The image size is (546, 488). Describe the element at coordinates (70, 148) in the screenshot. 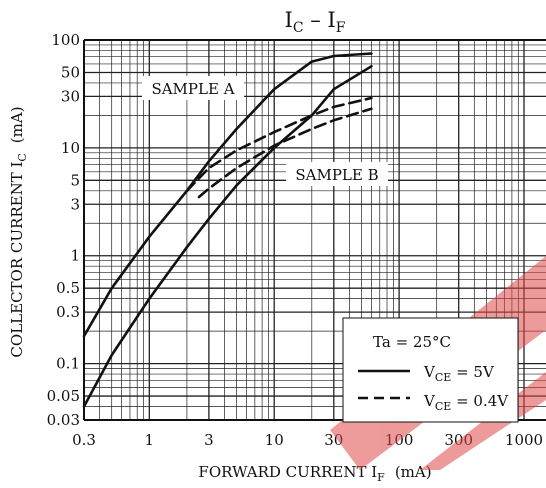

I see `y-tick-label: 10` at that location.